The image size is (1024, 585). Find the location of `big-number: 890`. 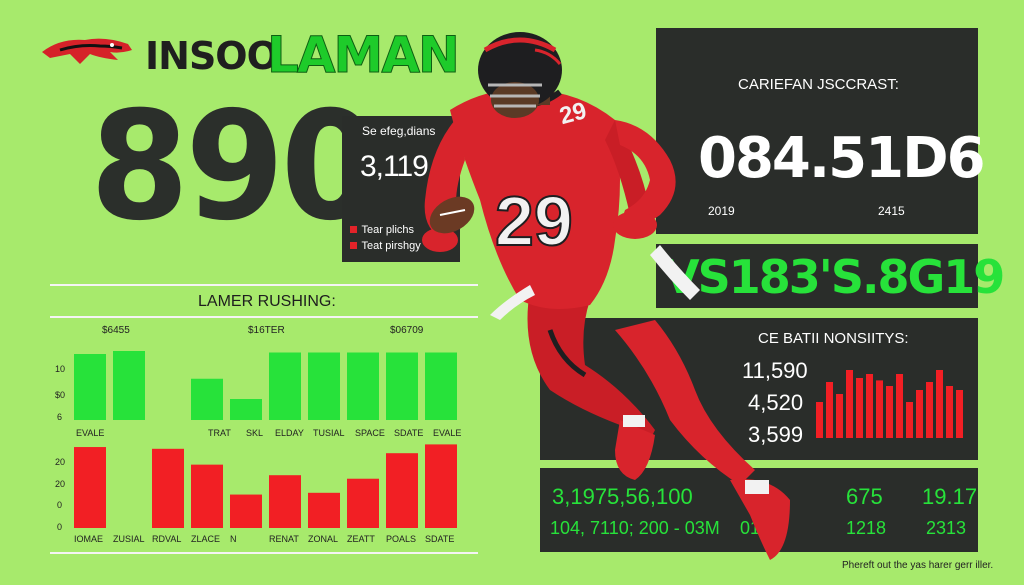

big-number: 890 is located at coordinates (235, 167).